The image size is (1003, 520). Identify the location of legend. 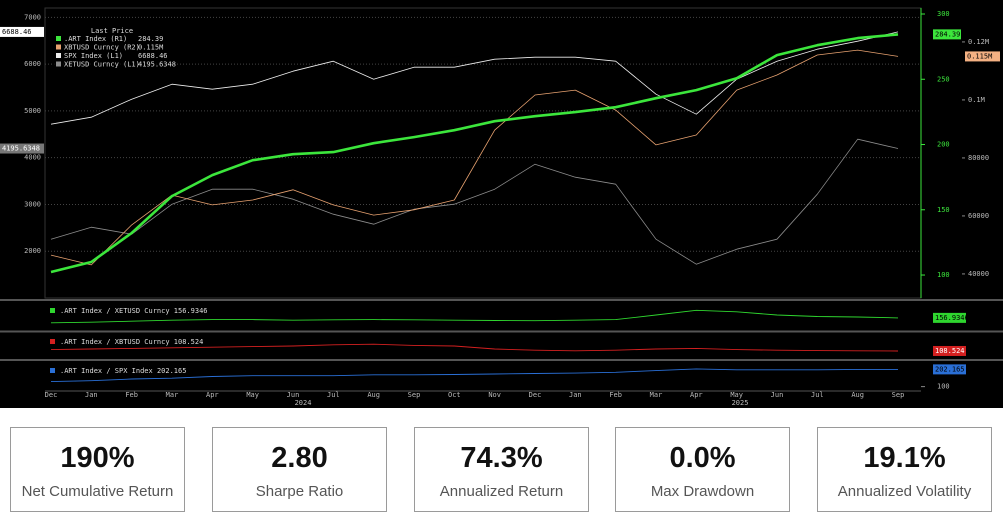
(112, 49).